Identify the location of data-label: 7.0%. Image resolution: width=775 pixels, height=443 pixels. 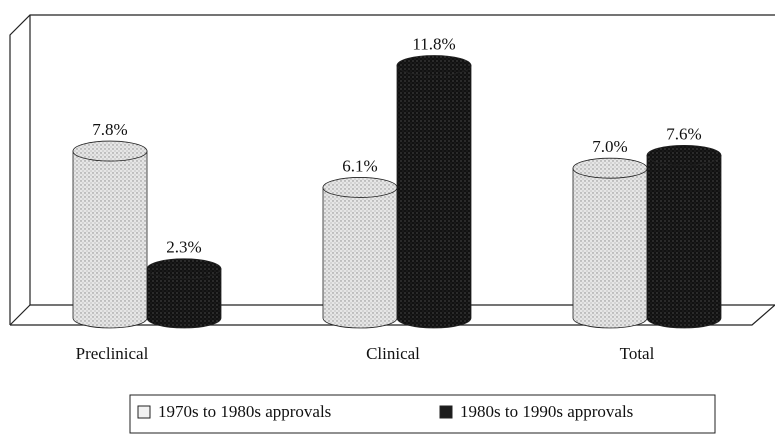
(609, 146).